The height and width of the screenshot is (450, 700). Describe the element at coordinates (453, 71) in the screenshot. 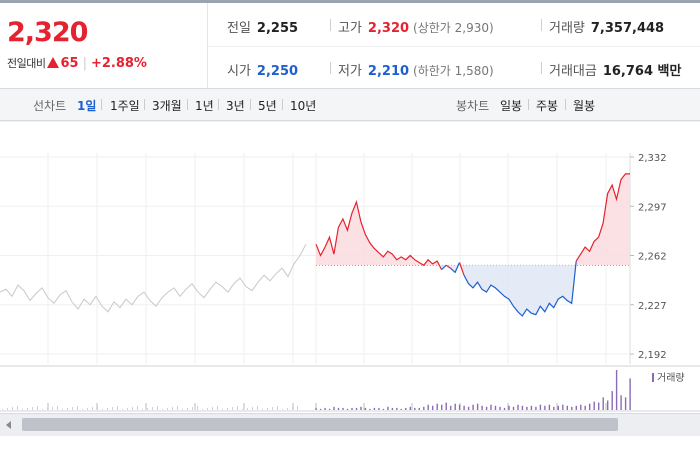

I see `lower-limit: (하한가 1,580)` at that location.